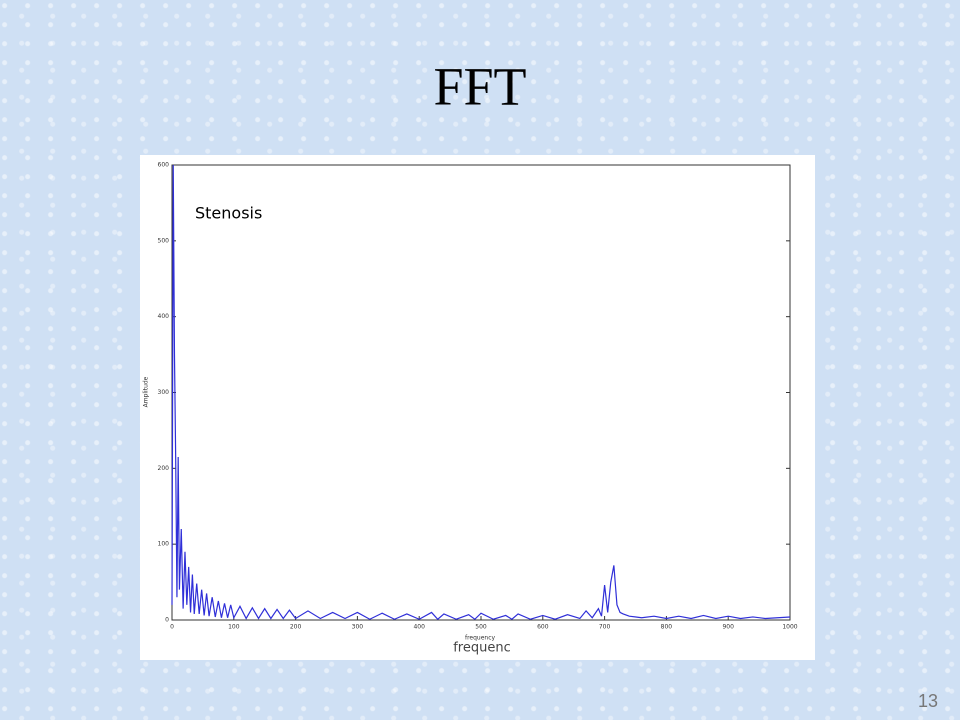 Image resolution: width=960 pixels, height=724 pixels. I want to click on x-axis-label-overlay: frequenc, so click(482, 648).